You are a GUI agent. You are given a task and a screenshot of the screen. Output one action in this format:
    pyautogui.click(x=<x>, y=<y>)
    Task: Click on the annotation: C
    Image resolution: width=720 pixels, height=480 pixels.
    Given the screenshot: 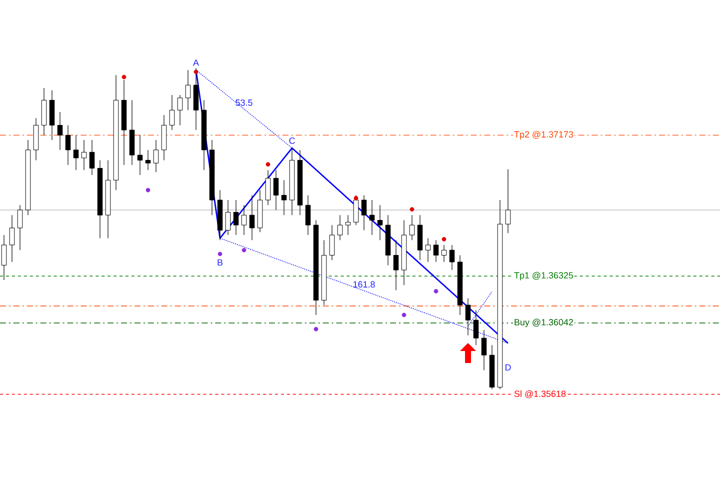 What is the action you would take?
    pyautogui.click(x=292, y=140)
    